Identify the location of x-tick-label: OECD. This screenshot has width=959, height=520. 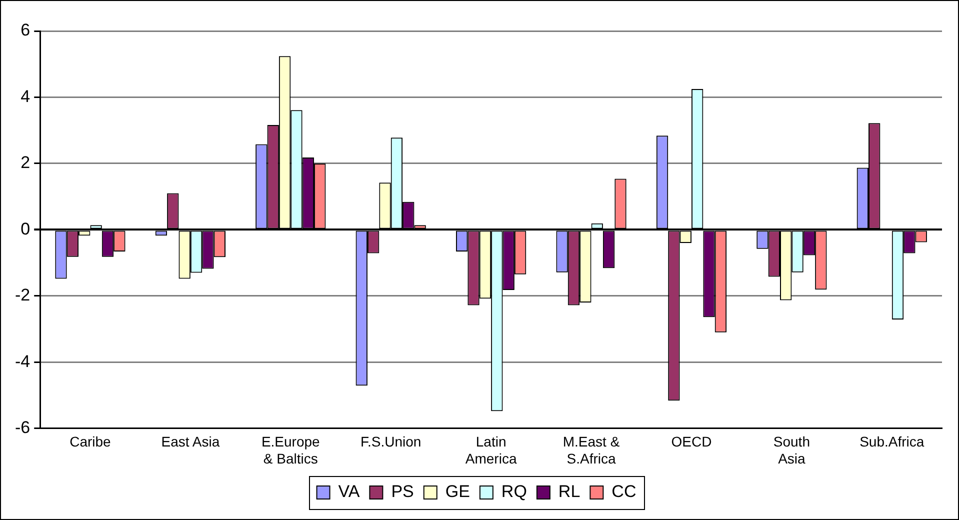
(691, 442).